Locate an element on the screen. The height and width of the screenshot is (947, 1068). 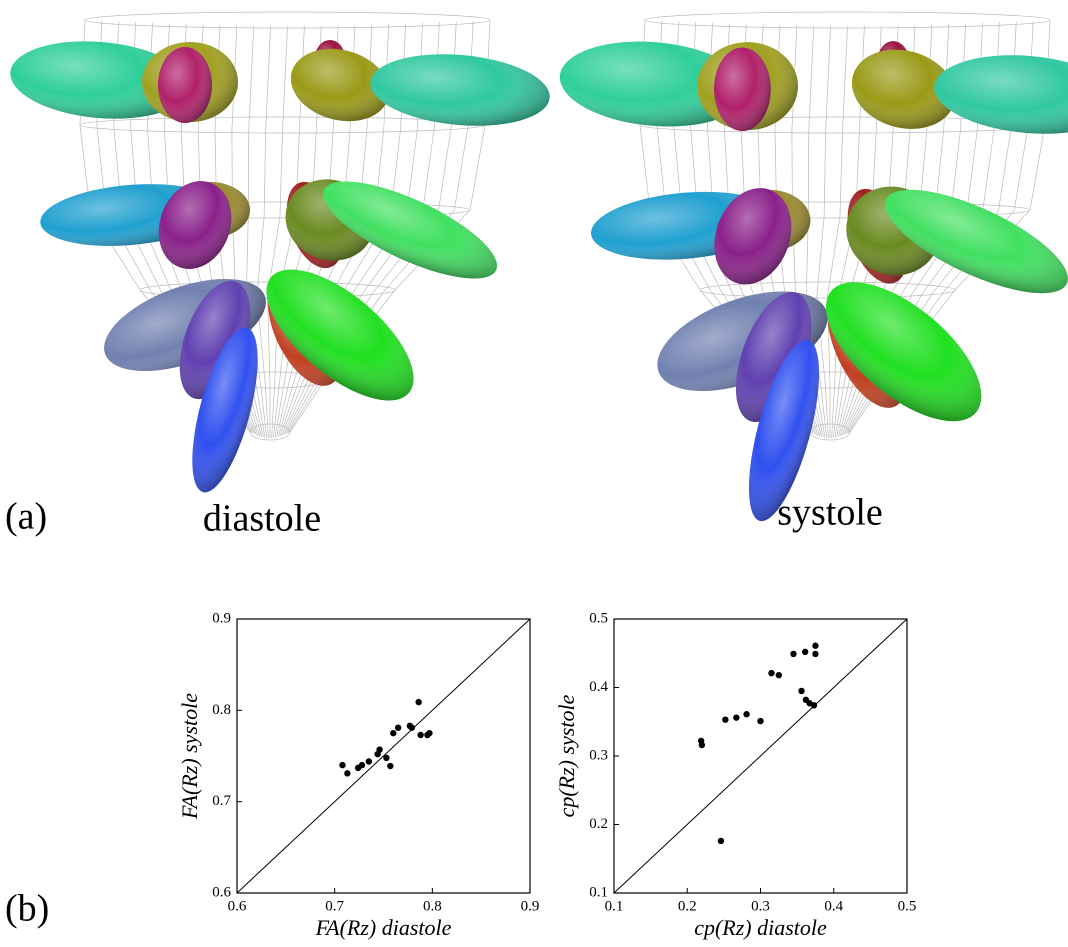
y-tick-label: 0.7 is located at coordinates (221, 801).